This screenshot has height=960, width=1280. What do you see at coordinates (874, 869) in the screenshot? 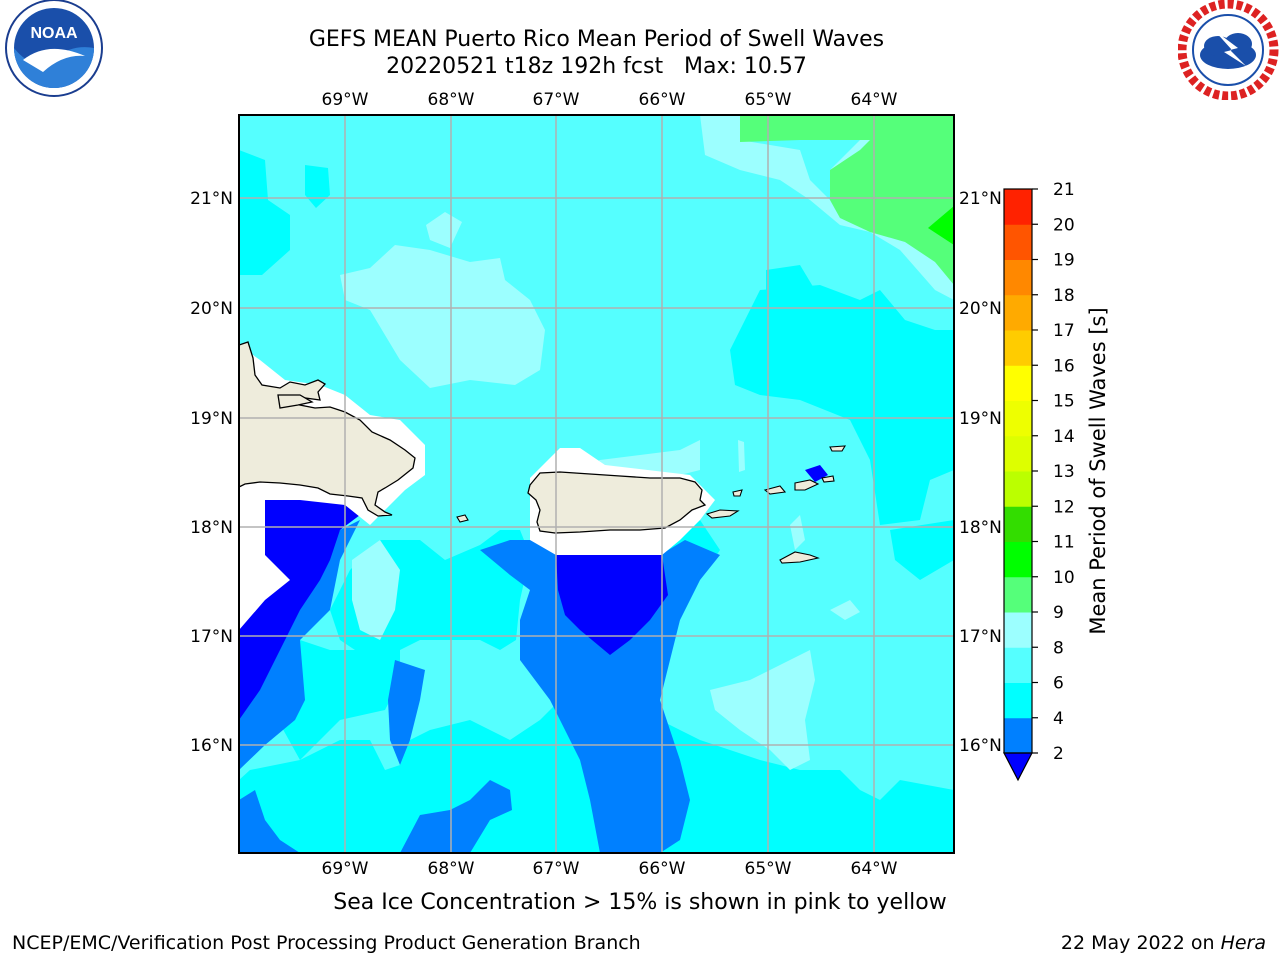
I see `lon-label-bottom: 64°W` at bounding box center [874, 869].